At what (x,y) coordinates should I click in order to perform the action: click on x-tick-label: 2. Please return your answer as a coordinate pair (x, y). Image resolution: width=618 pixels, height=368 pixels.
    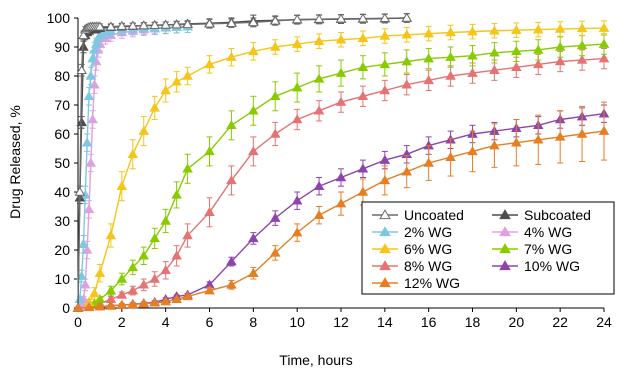
    Looking at the image, I should click on (122, 322).